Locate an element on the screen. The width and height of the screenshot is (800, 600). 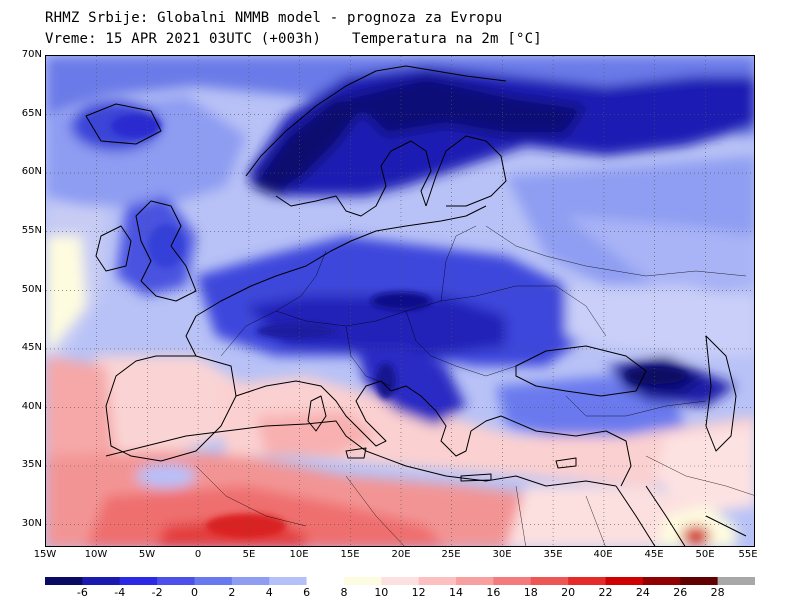
lon-label: 10W is located at coordinates (96, 554).